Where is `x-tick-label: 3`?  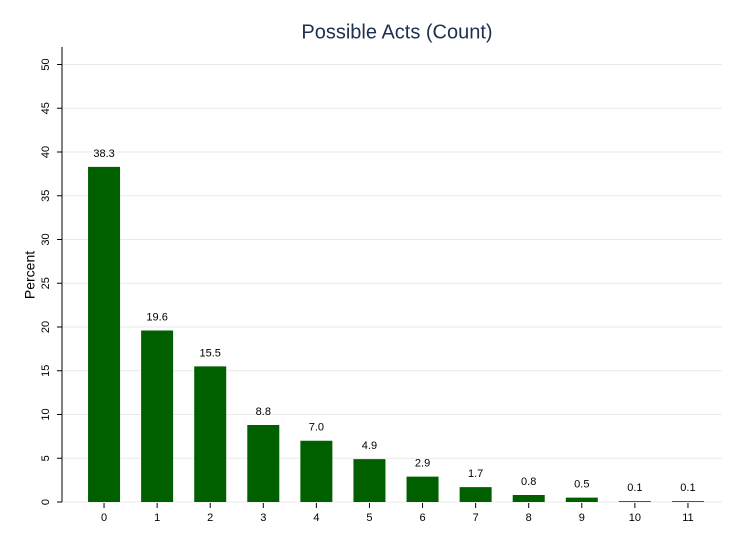
x-tick-label: 3 is located at coordinates (263, 518).